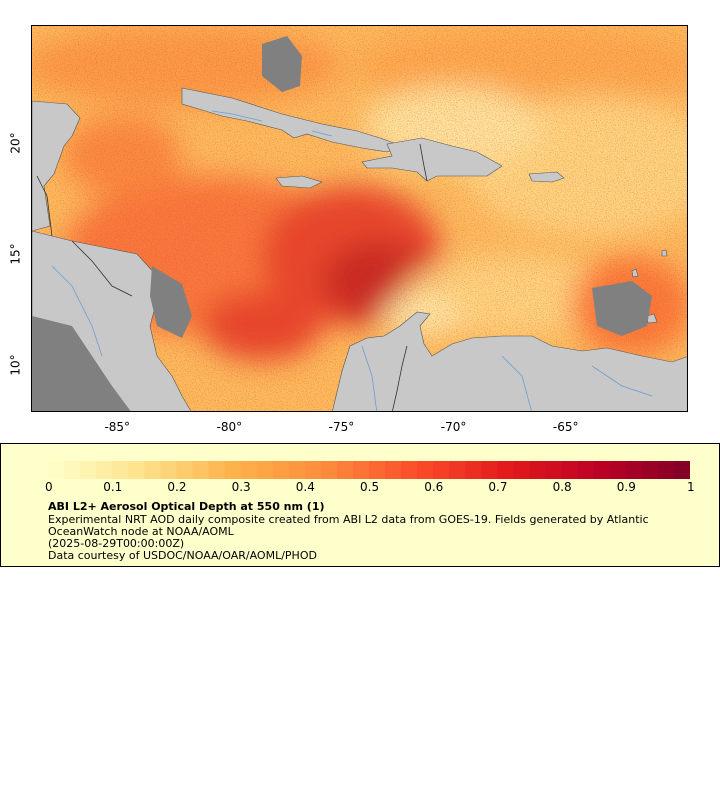  I want to click on colorbar-tick-label: 0.5, so click(370, 487).